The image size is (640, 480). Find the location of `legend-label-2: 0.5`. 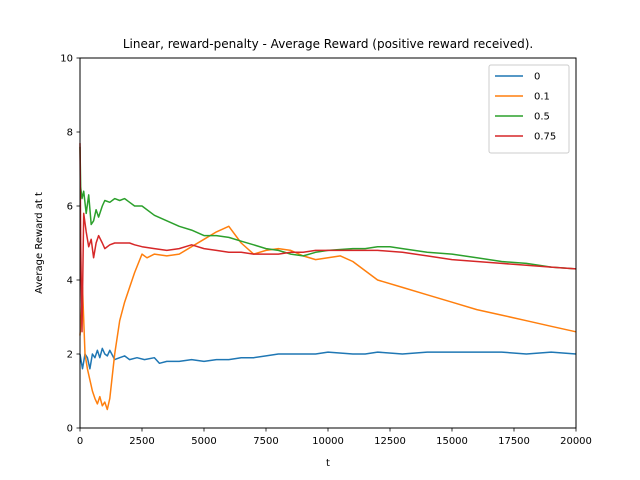

legend-label-2: 0.5 is located at coordinates (542, 117).